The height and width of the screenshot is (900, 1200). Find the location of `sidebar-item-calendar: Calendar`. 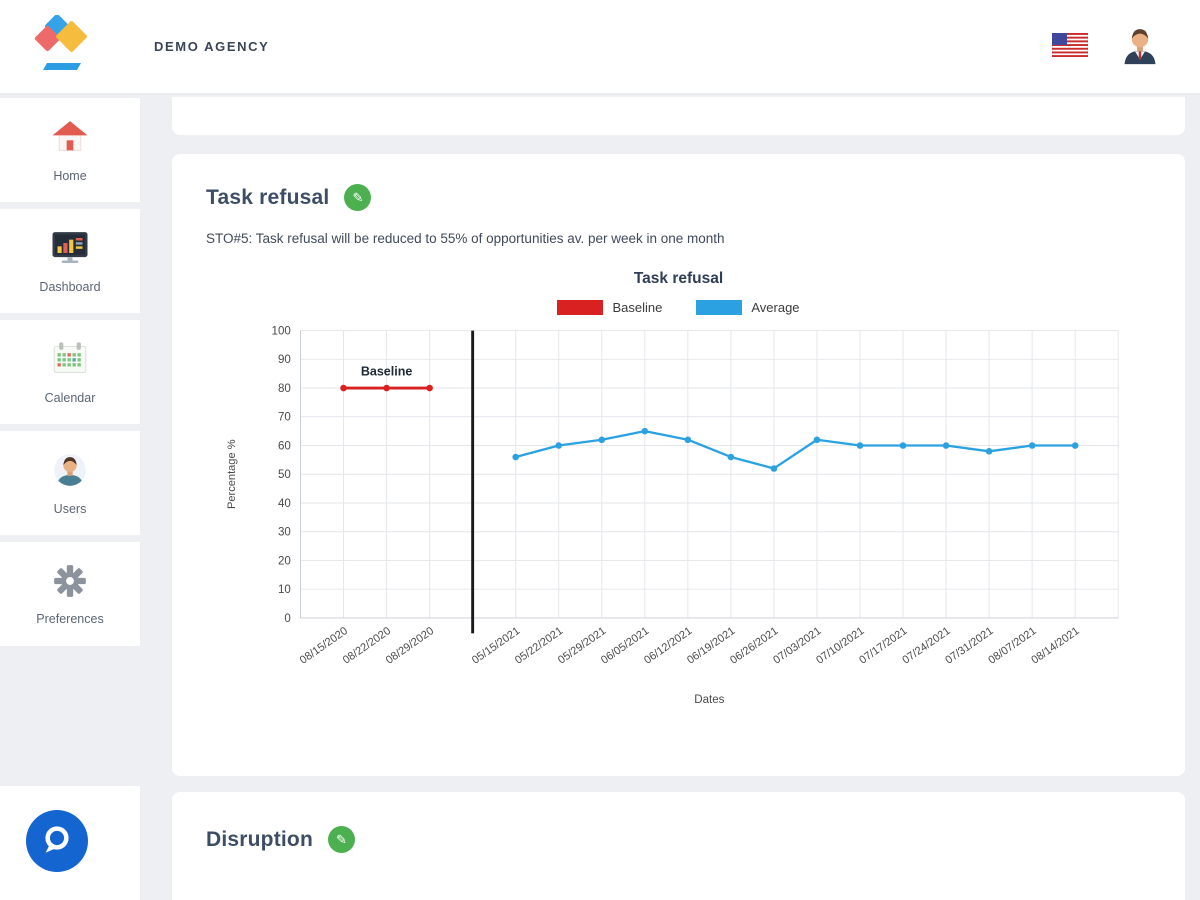

sidebar-item-calendar: Calendar is located at coordinates (70, 372).